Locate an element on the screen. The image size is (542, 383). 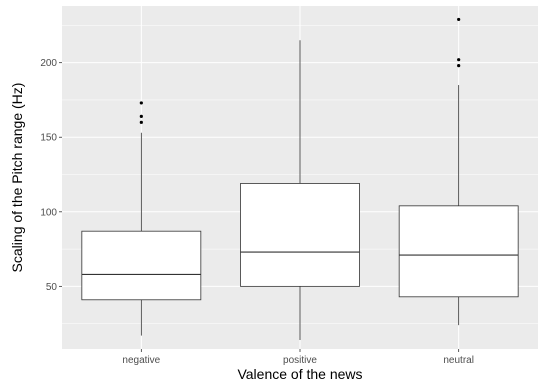
x-tick-label: negative is located at coordinates (141, 360).